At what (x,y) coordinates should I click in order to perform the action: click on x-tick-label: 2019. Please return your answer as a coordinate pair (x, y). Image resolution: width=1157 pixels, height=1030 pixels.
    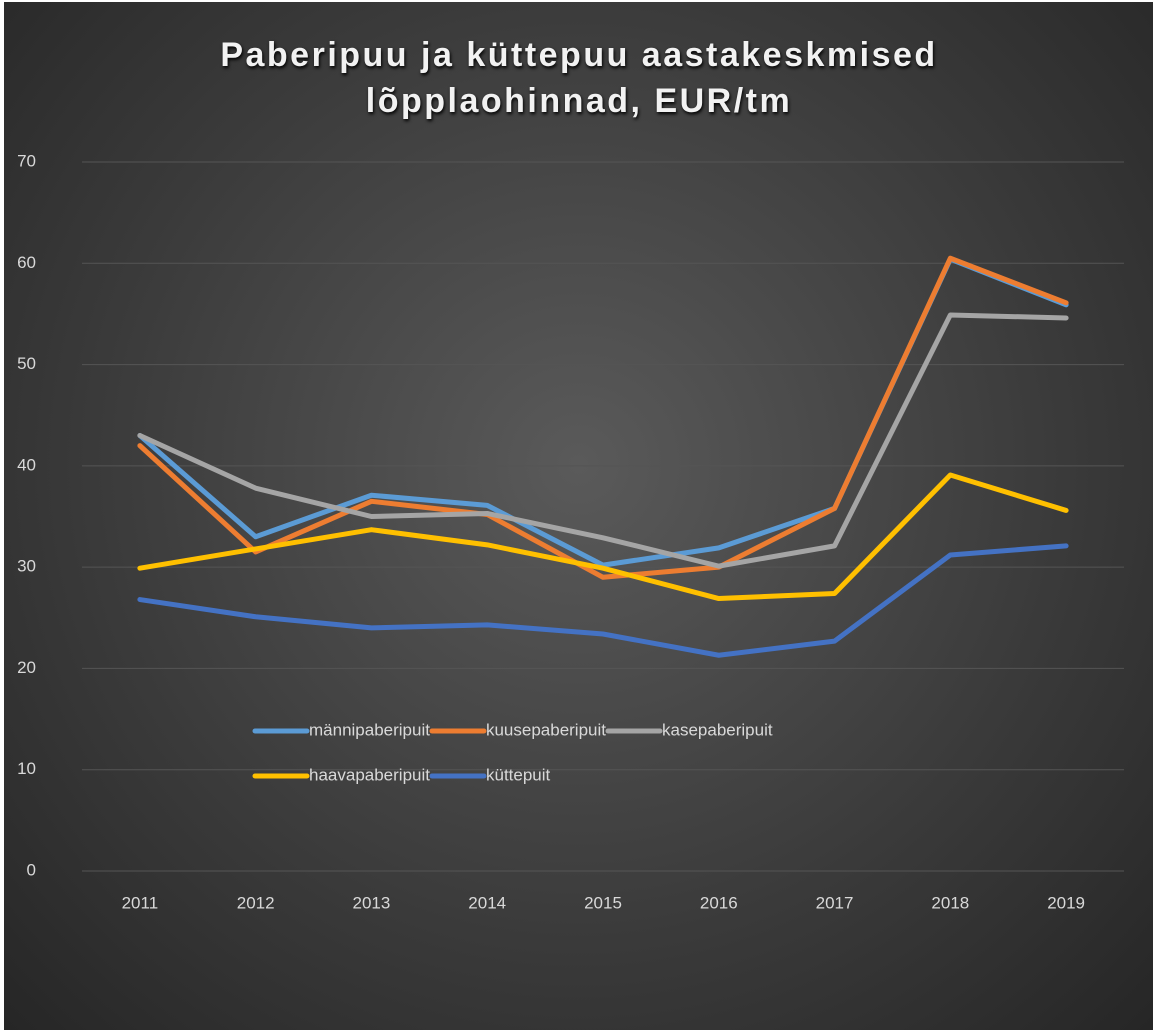
    Looking at the image, I should click on (1066, 902).